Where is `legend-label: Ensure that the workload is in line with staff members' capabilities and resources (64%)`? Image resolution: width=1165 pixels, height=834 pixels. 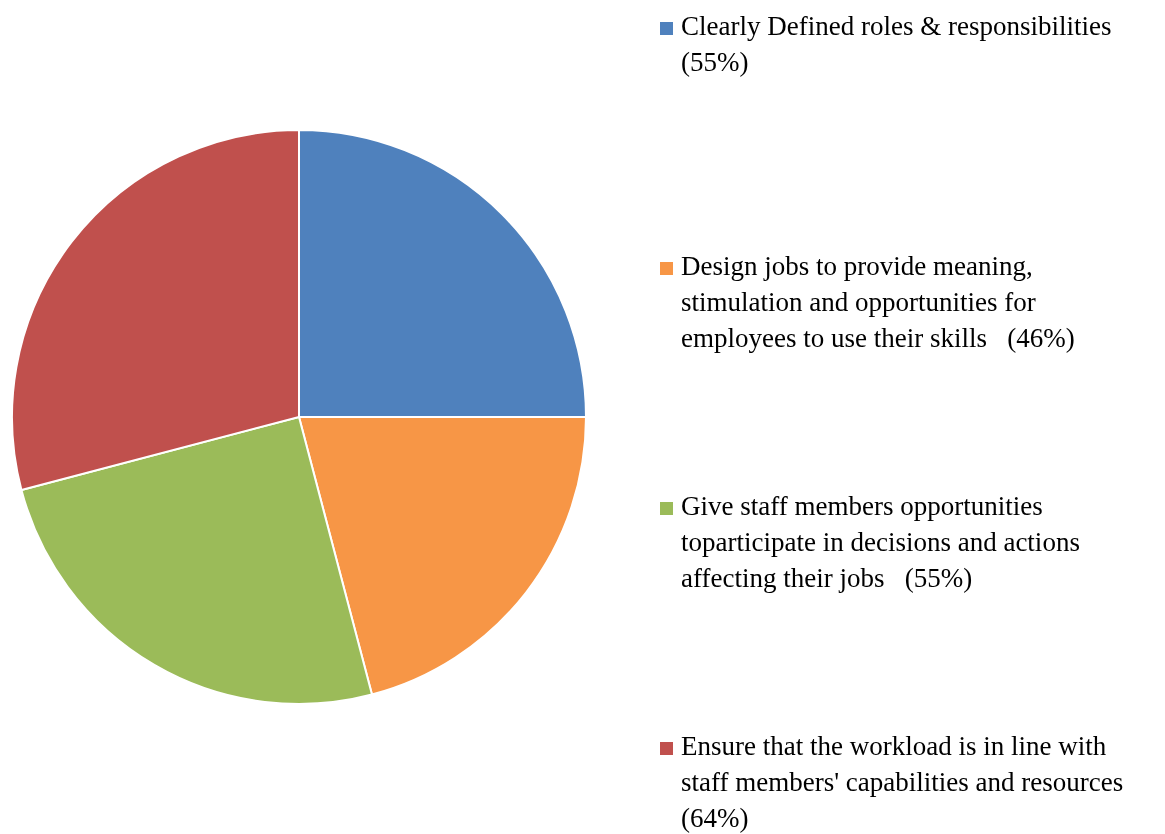 legend-label: Ensure that the workload is in line with staff members' capabilities and resources (64%) is located at coordinates (903, 782).